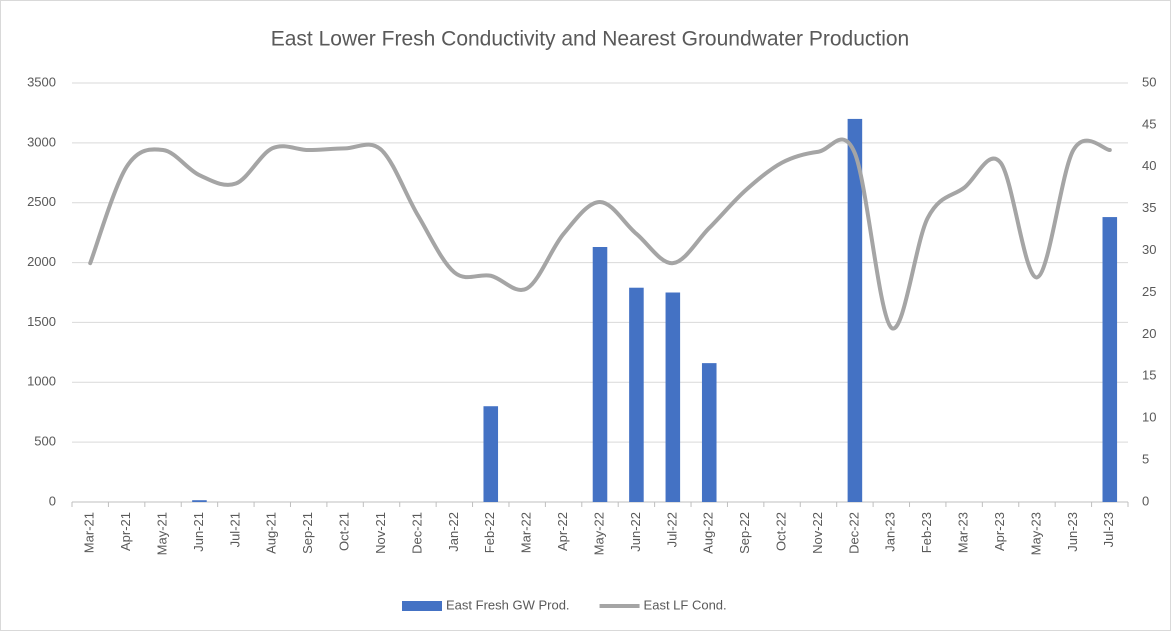  I want to click on y-tick-label: 2000, so click(41, 261).